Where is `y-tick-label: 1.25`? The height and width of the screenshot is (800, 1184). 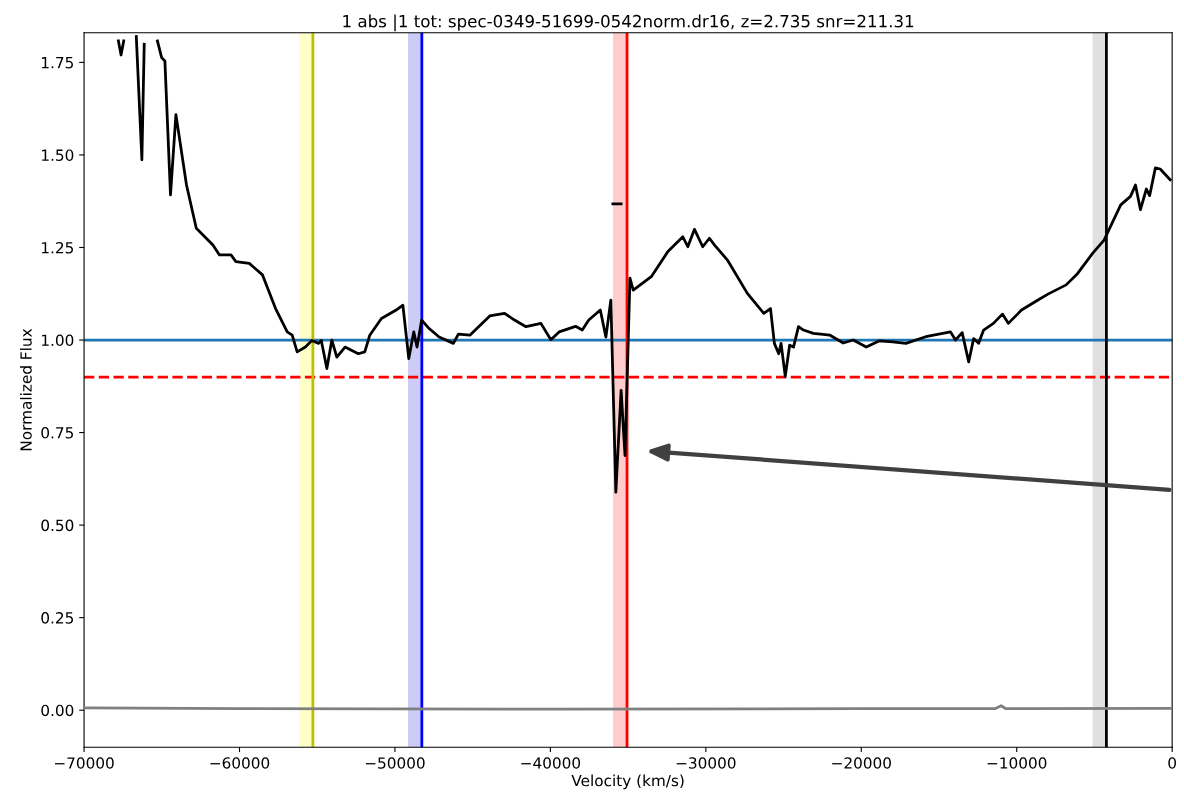 y-tick-label: 1.25 is located at coordinates (58, 247).